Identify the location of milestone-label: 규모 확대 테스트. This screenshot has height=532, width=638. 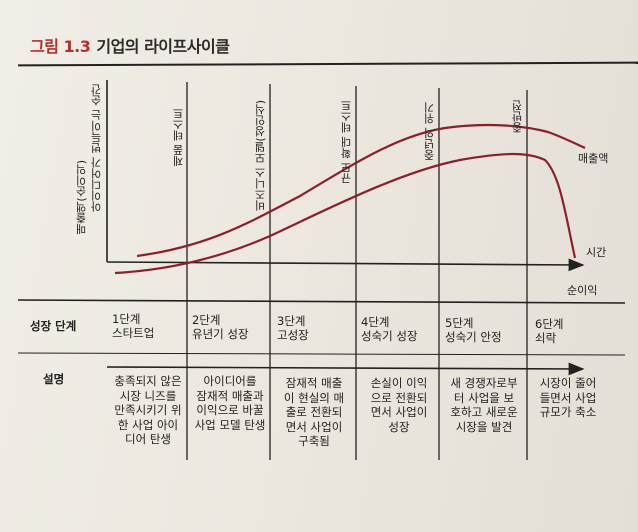
(346, 142).